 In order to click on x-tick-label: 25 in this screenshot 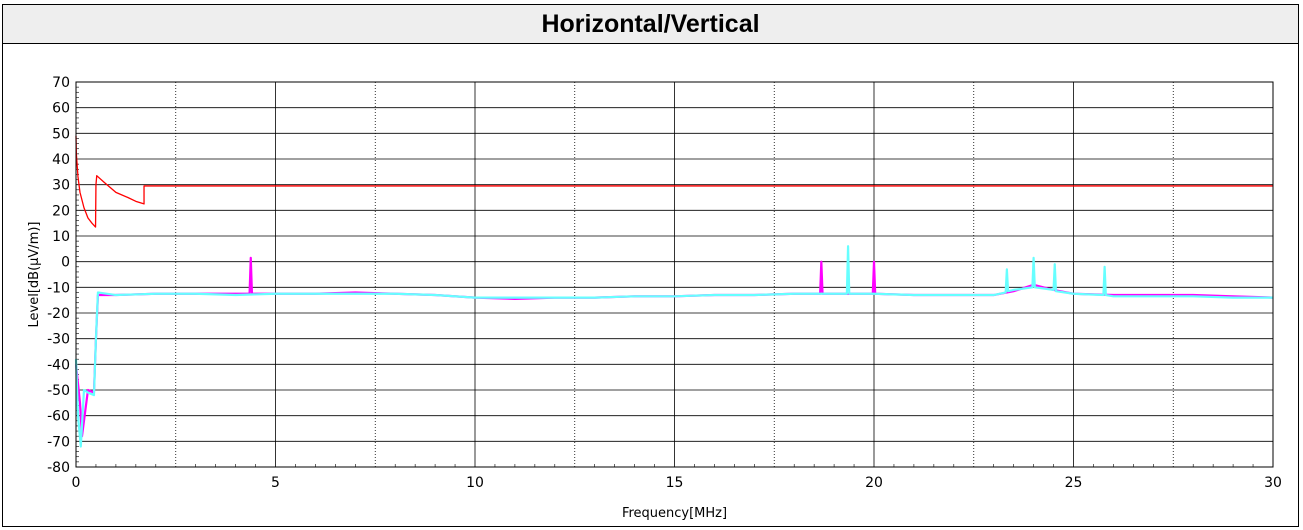, I will do `click(1074, 483)`.